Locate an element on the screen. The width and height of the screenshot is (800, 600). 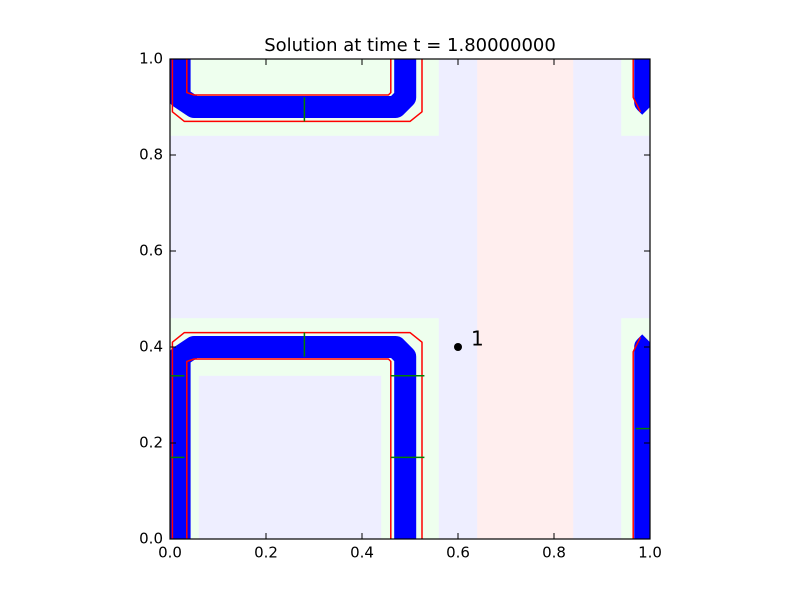
x-tick-label: 1.0 is located at coordinates (650, 553).